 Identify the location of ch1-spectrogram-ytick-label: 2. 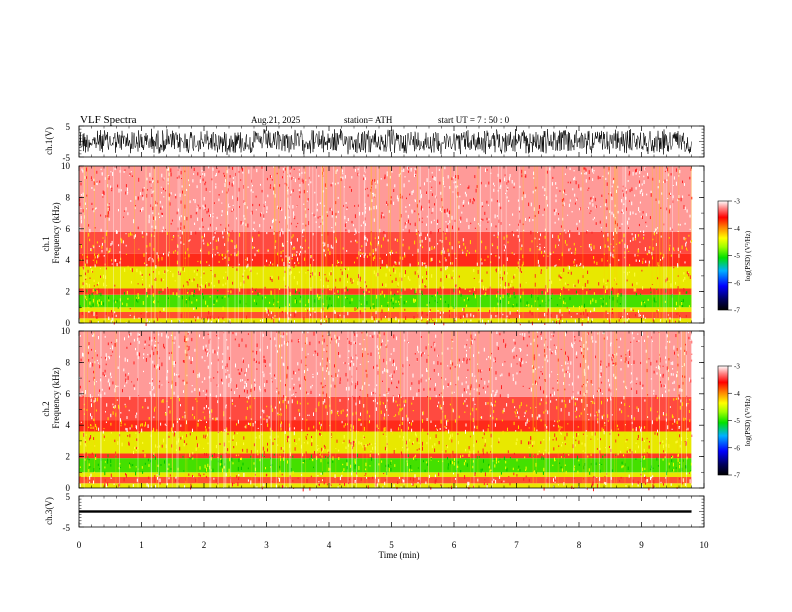
(68, 292).